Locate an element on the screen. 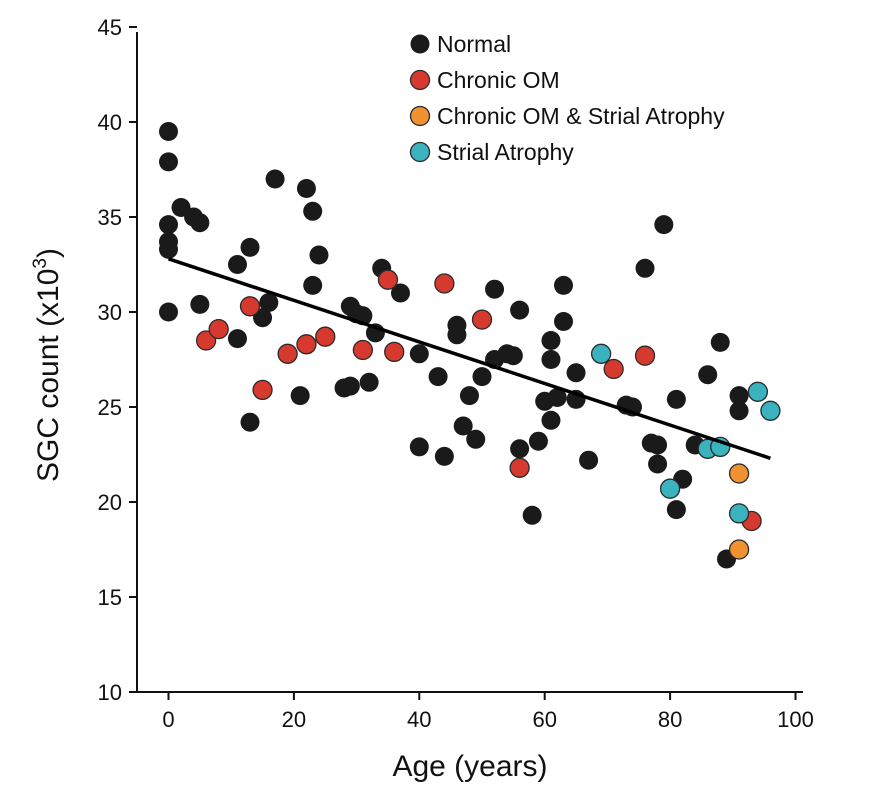 The image size is (874, 798). x-tick-label: 60 is located at coordinates (544, 719).